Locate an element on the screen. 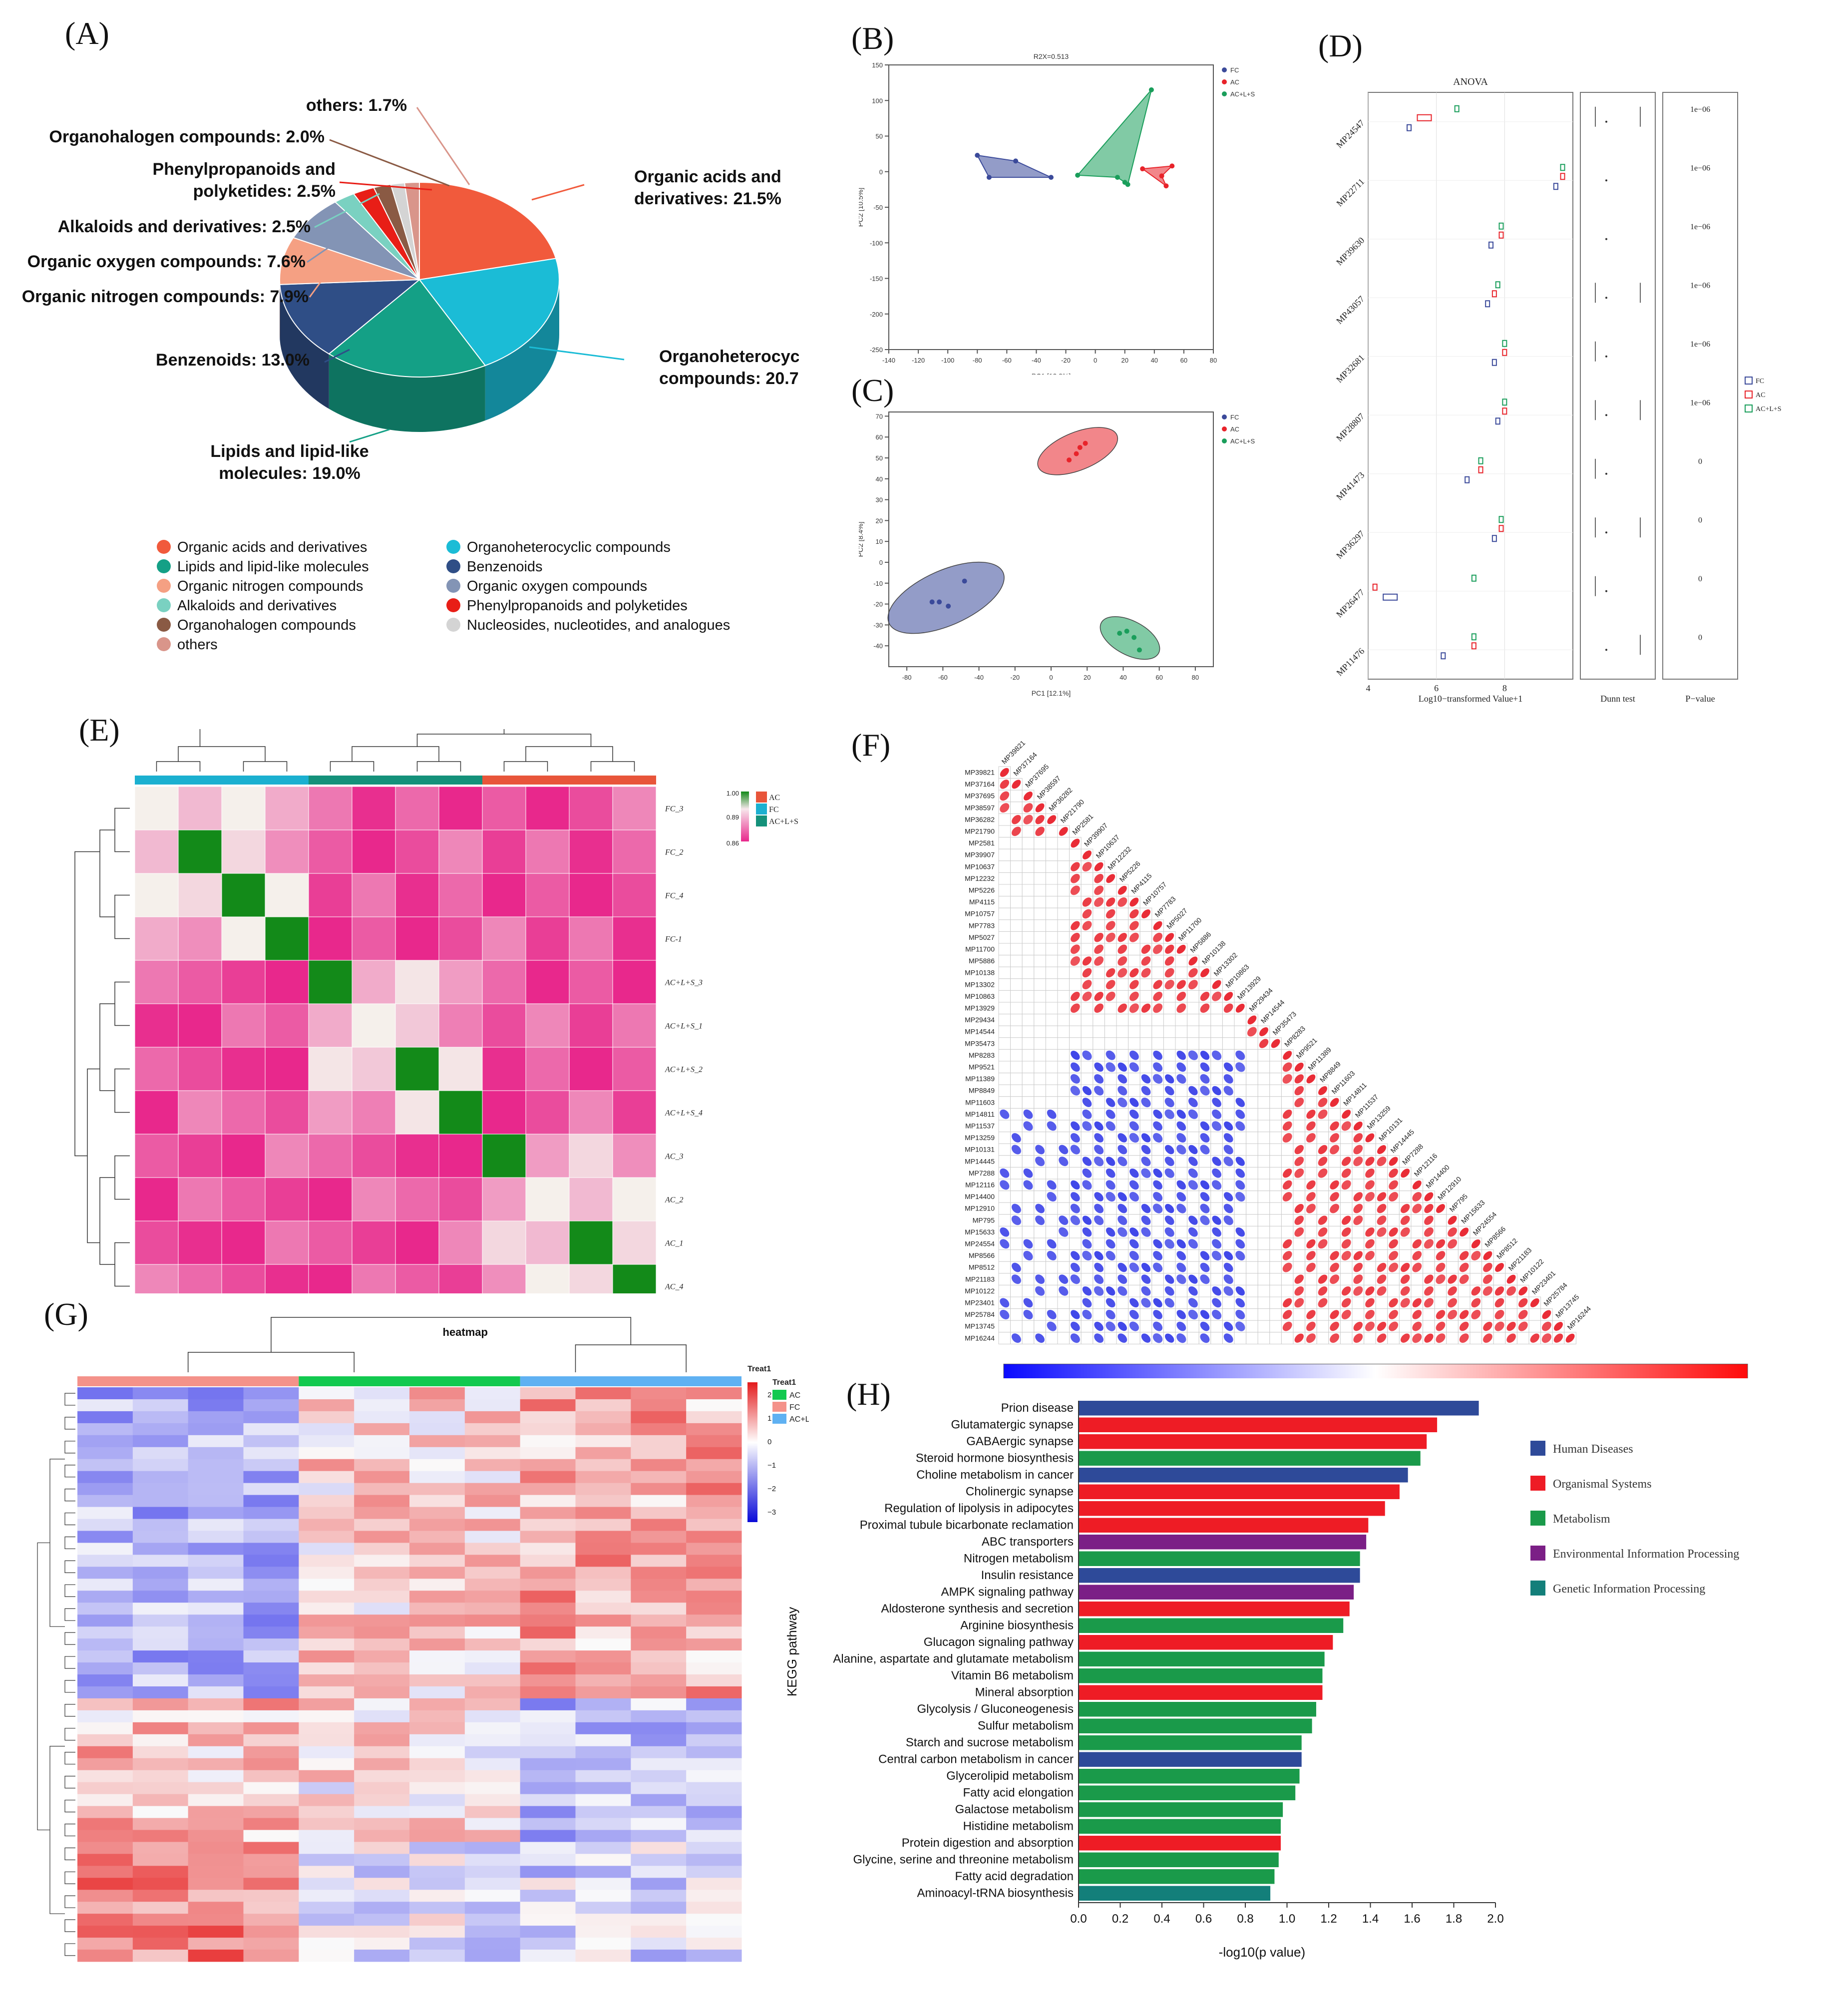 The image size is (1845, 2016). dunn-dot is located at coordinates (1606, 473).